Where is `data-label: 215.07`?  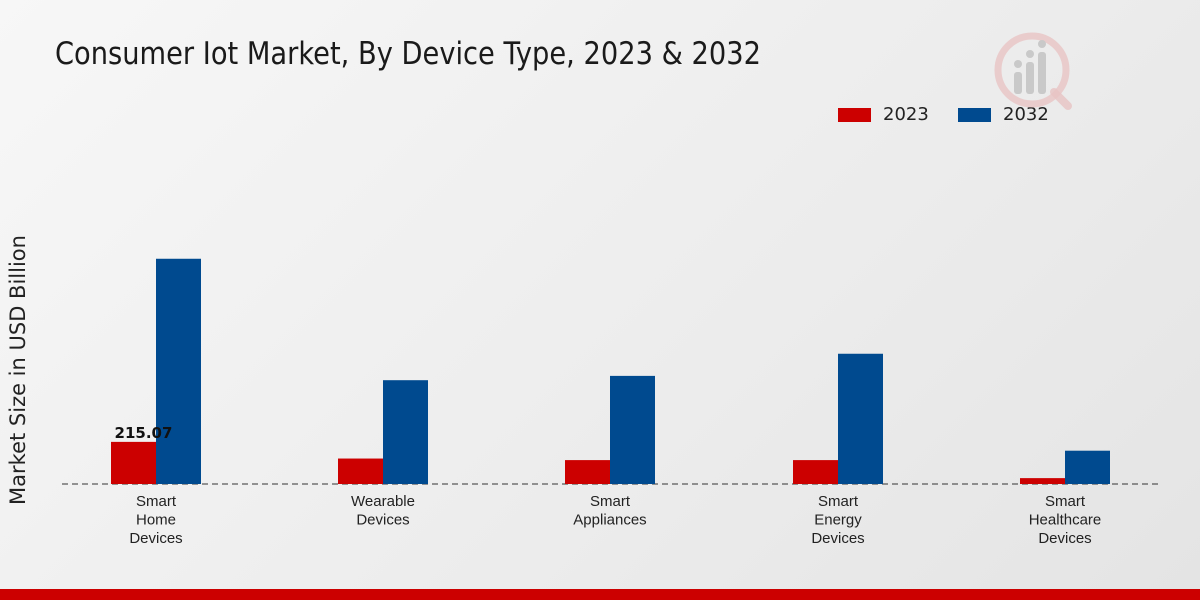
data-label: 215.07 is located at coordinates (144, 433).